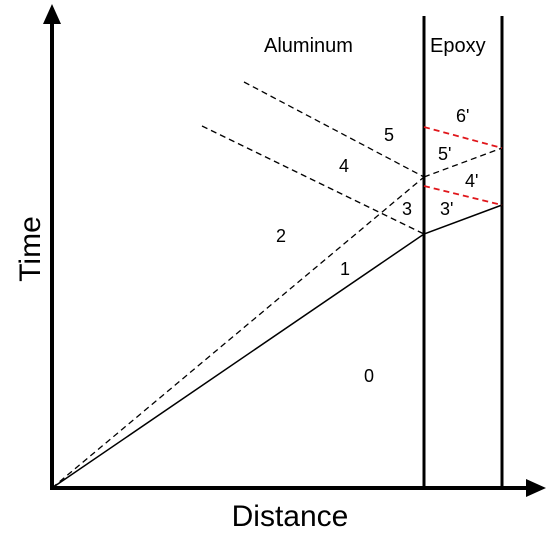 The image size is (550, 537). What do you see at coordinates (463, 137) in the screenshot?
I see `red-dashed-upper` at bounding box center [463, 137].